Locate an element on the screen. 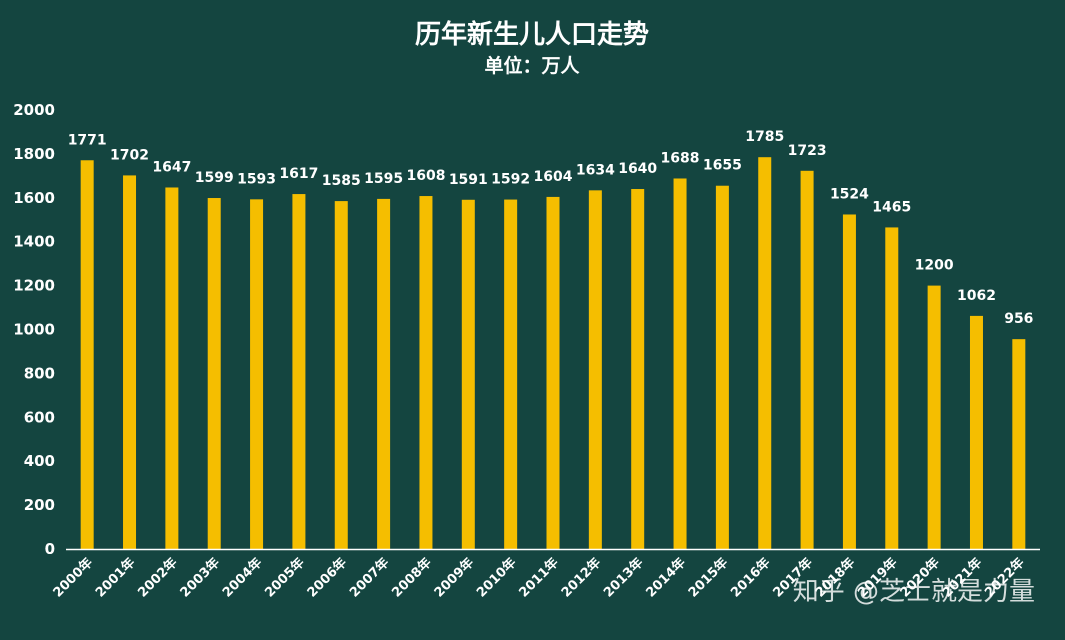 This screenshot has width=1065, height=640. x-tick-label: 2015年 is located at coordinates (708, 578).